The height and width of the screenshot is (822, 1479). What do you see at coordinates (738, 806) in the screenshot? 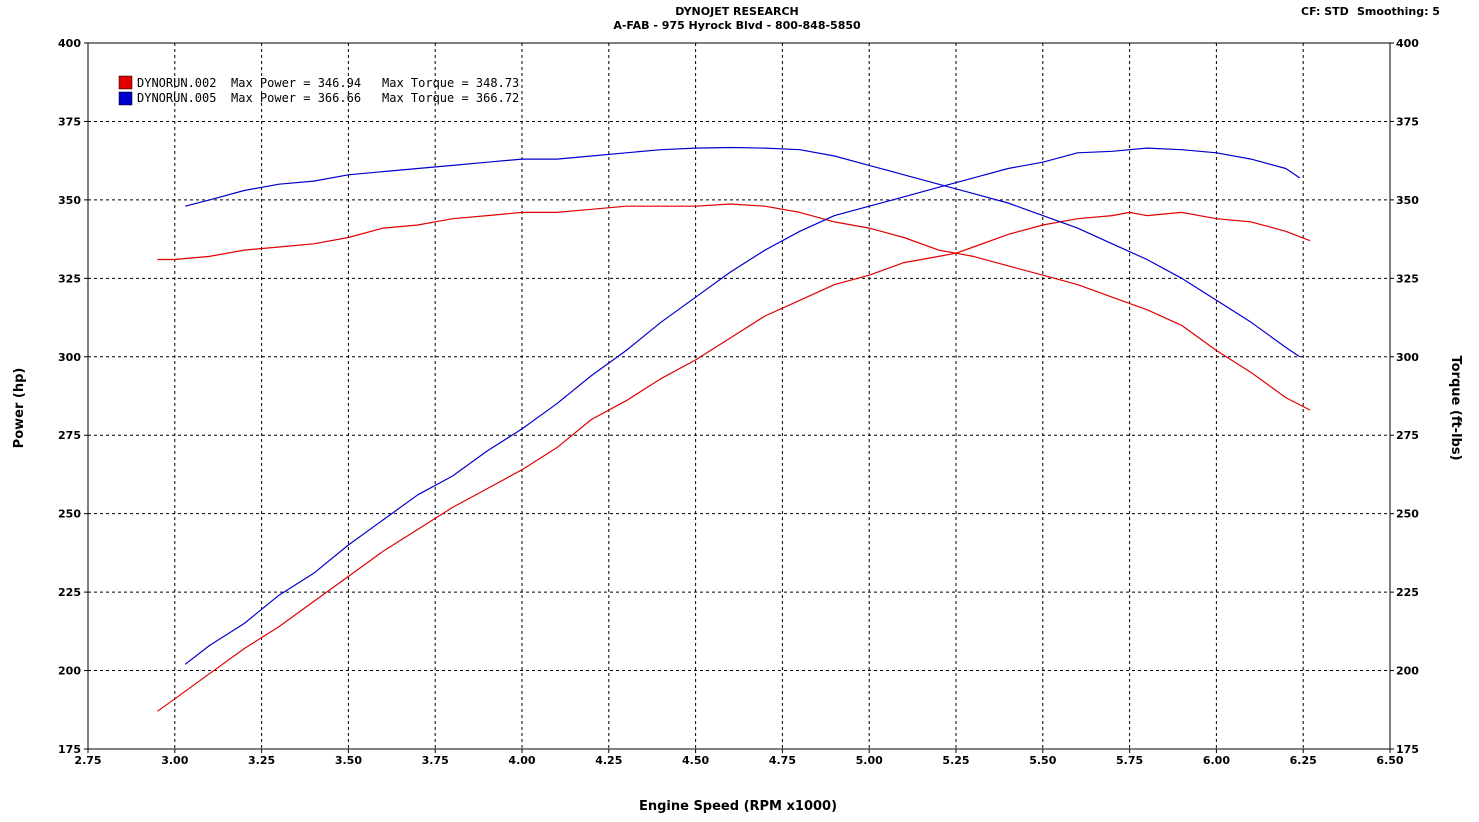
I see `x-axis-title: Engine Speed (RPM x1000)` at bounding box center [738, 806].